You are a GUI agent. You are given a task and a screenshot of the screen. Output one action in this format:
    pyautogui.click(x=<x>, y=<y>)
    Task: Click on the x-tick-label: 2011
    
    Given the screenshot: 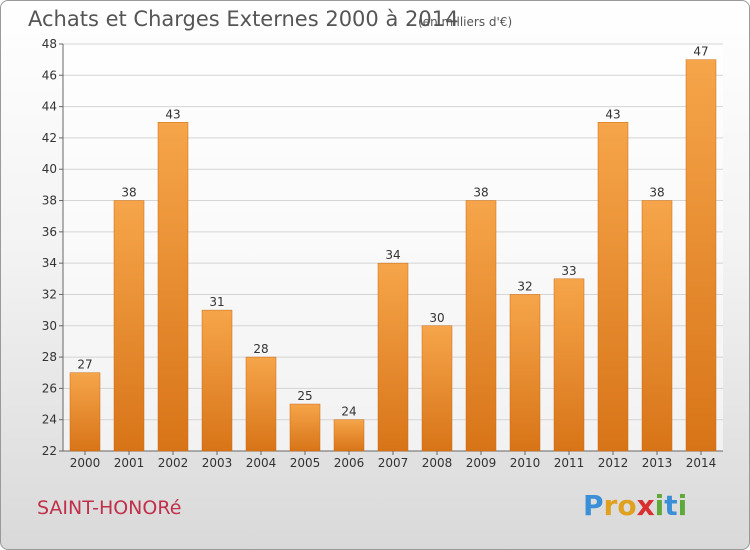 What is the action you would take?
    pyautogui.click(x=569, y=463)
    